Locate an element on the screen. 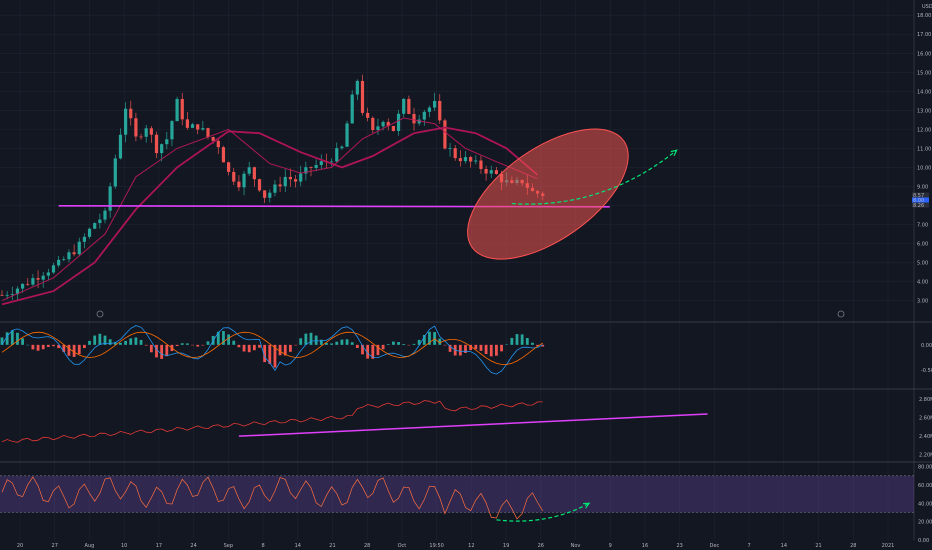 The image size is (932, 550). macd-histogram is located at coordinates (272, 349).